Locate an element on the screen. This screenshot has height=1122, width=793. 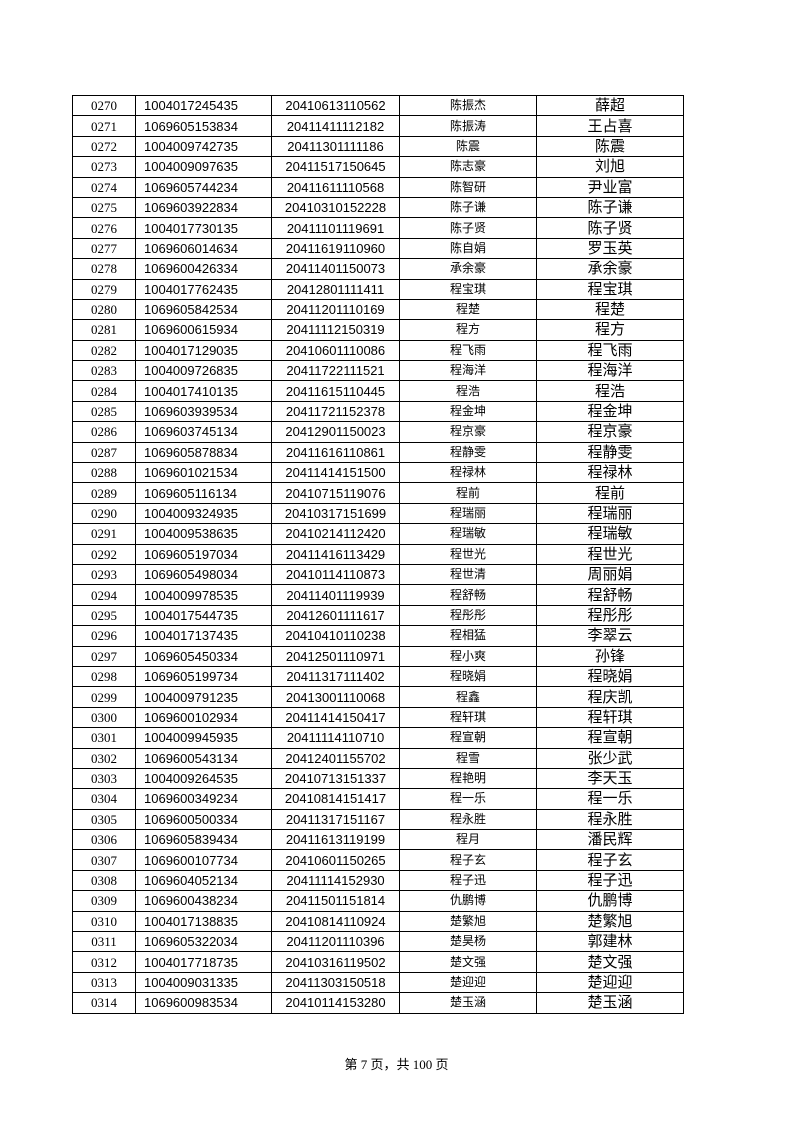
table-cell: 0306 is located at coordinates (104, 840).